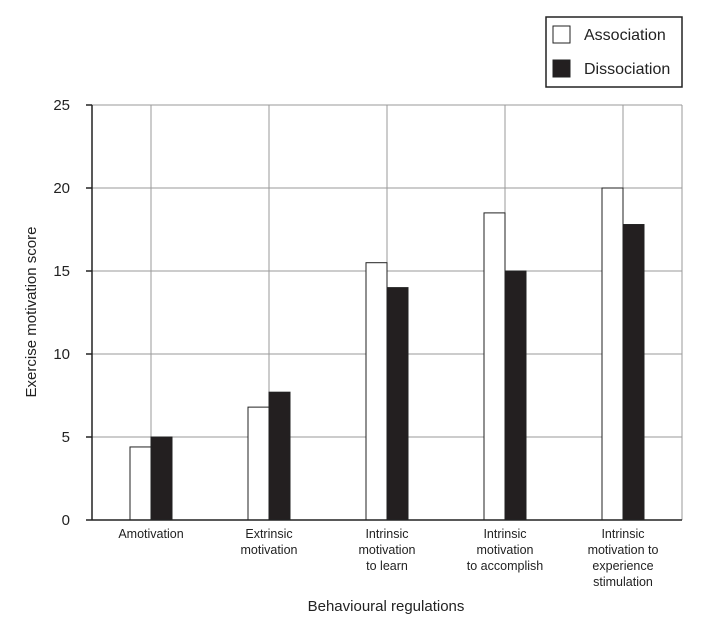  What do you see at coordinates (627, 69) in the screenshot?
I see `legend-label-dissociation: Dissociation` at bounding box center [627, 69].